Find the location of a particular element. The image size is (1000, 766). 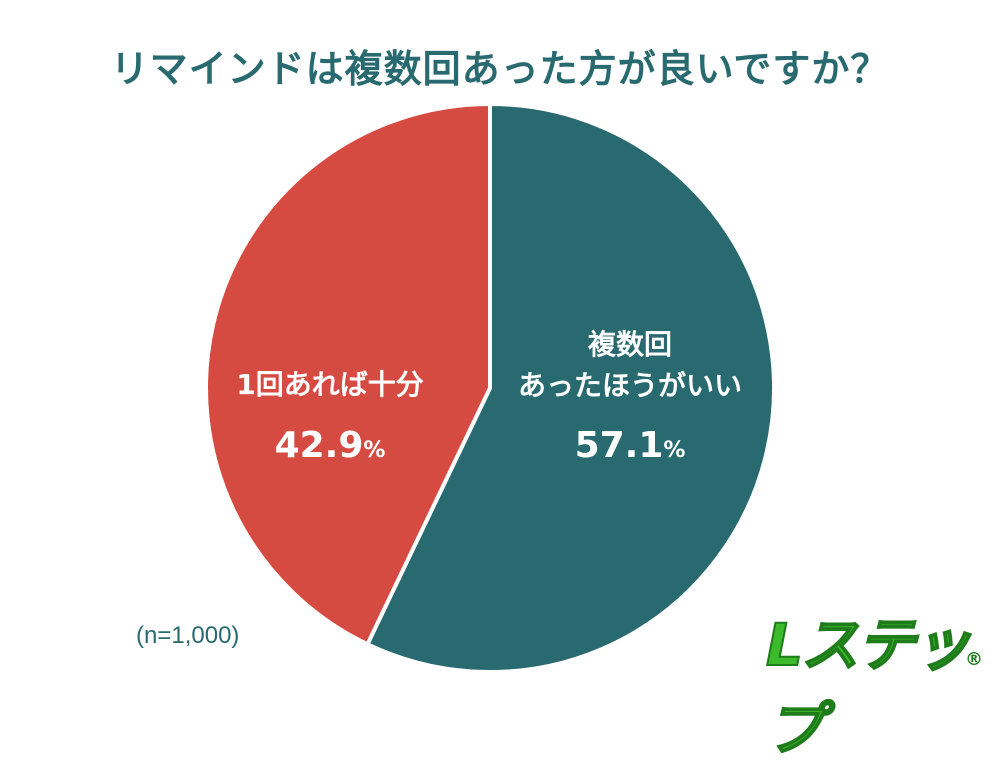

lstep-logo: Lステップ ® is located at coordinates (872, 680).